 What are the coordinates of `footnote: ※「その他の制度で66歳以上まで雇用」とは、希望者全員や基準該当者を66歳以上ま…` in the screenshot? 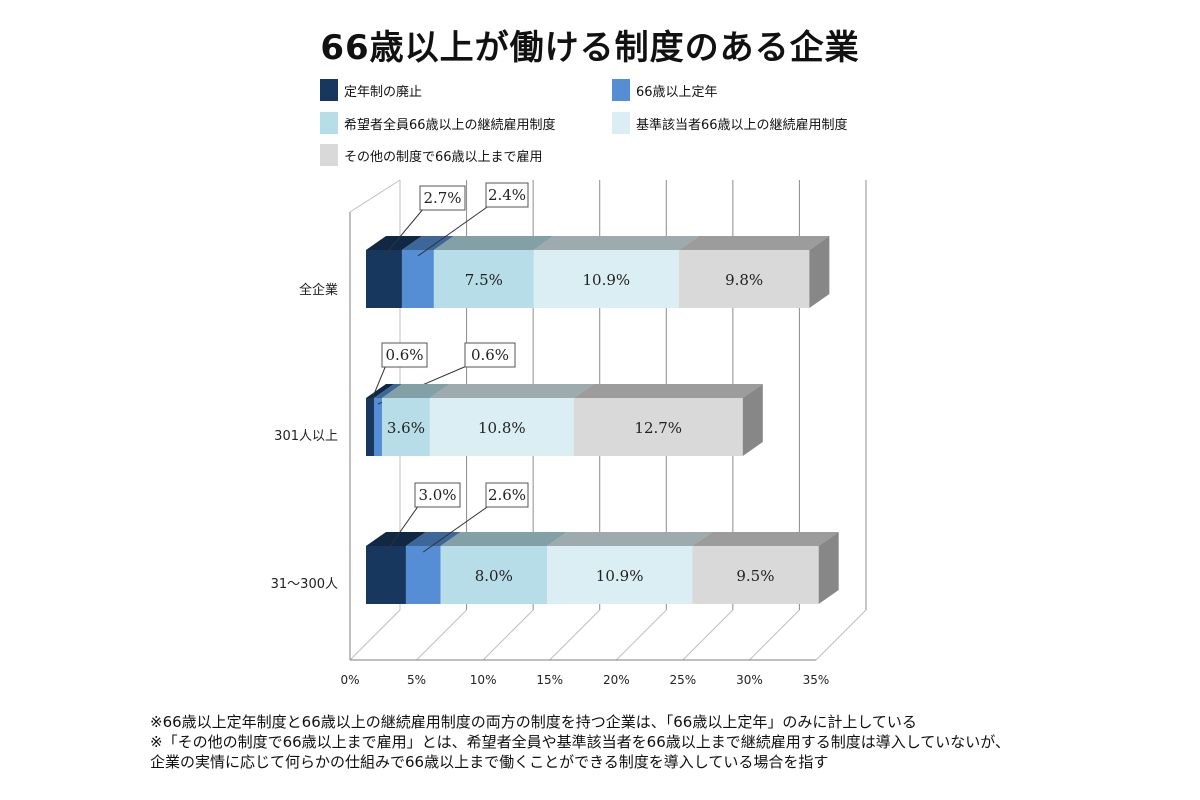 It's located at (580, 742).